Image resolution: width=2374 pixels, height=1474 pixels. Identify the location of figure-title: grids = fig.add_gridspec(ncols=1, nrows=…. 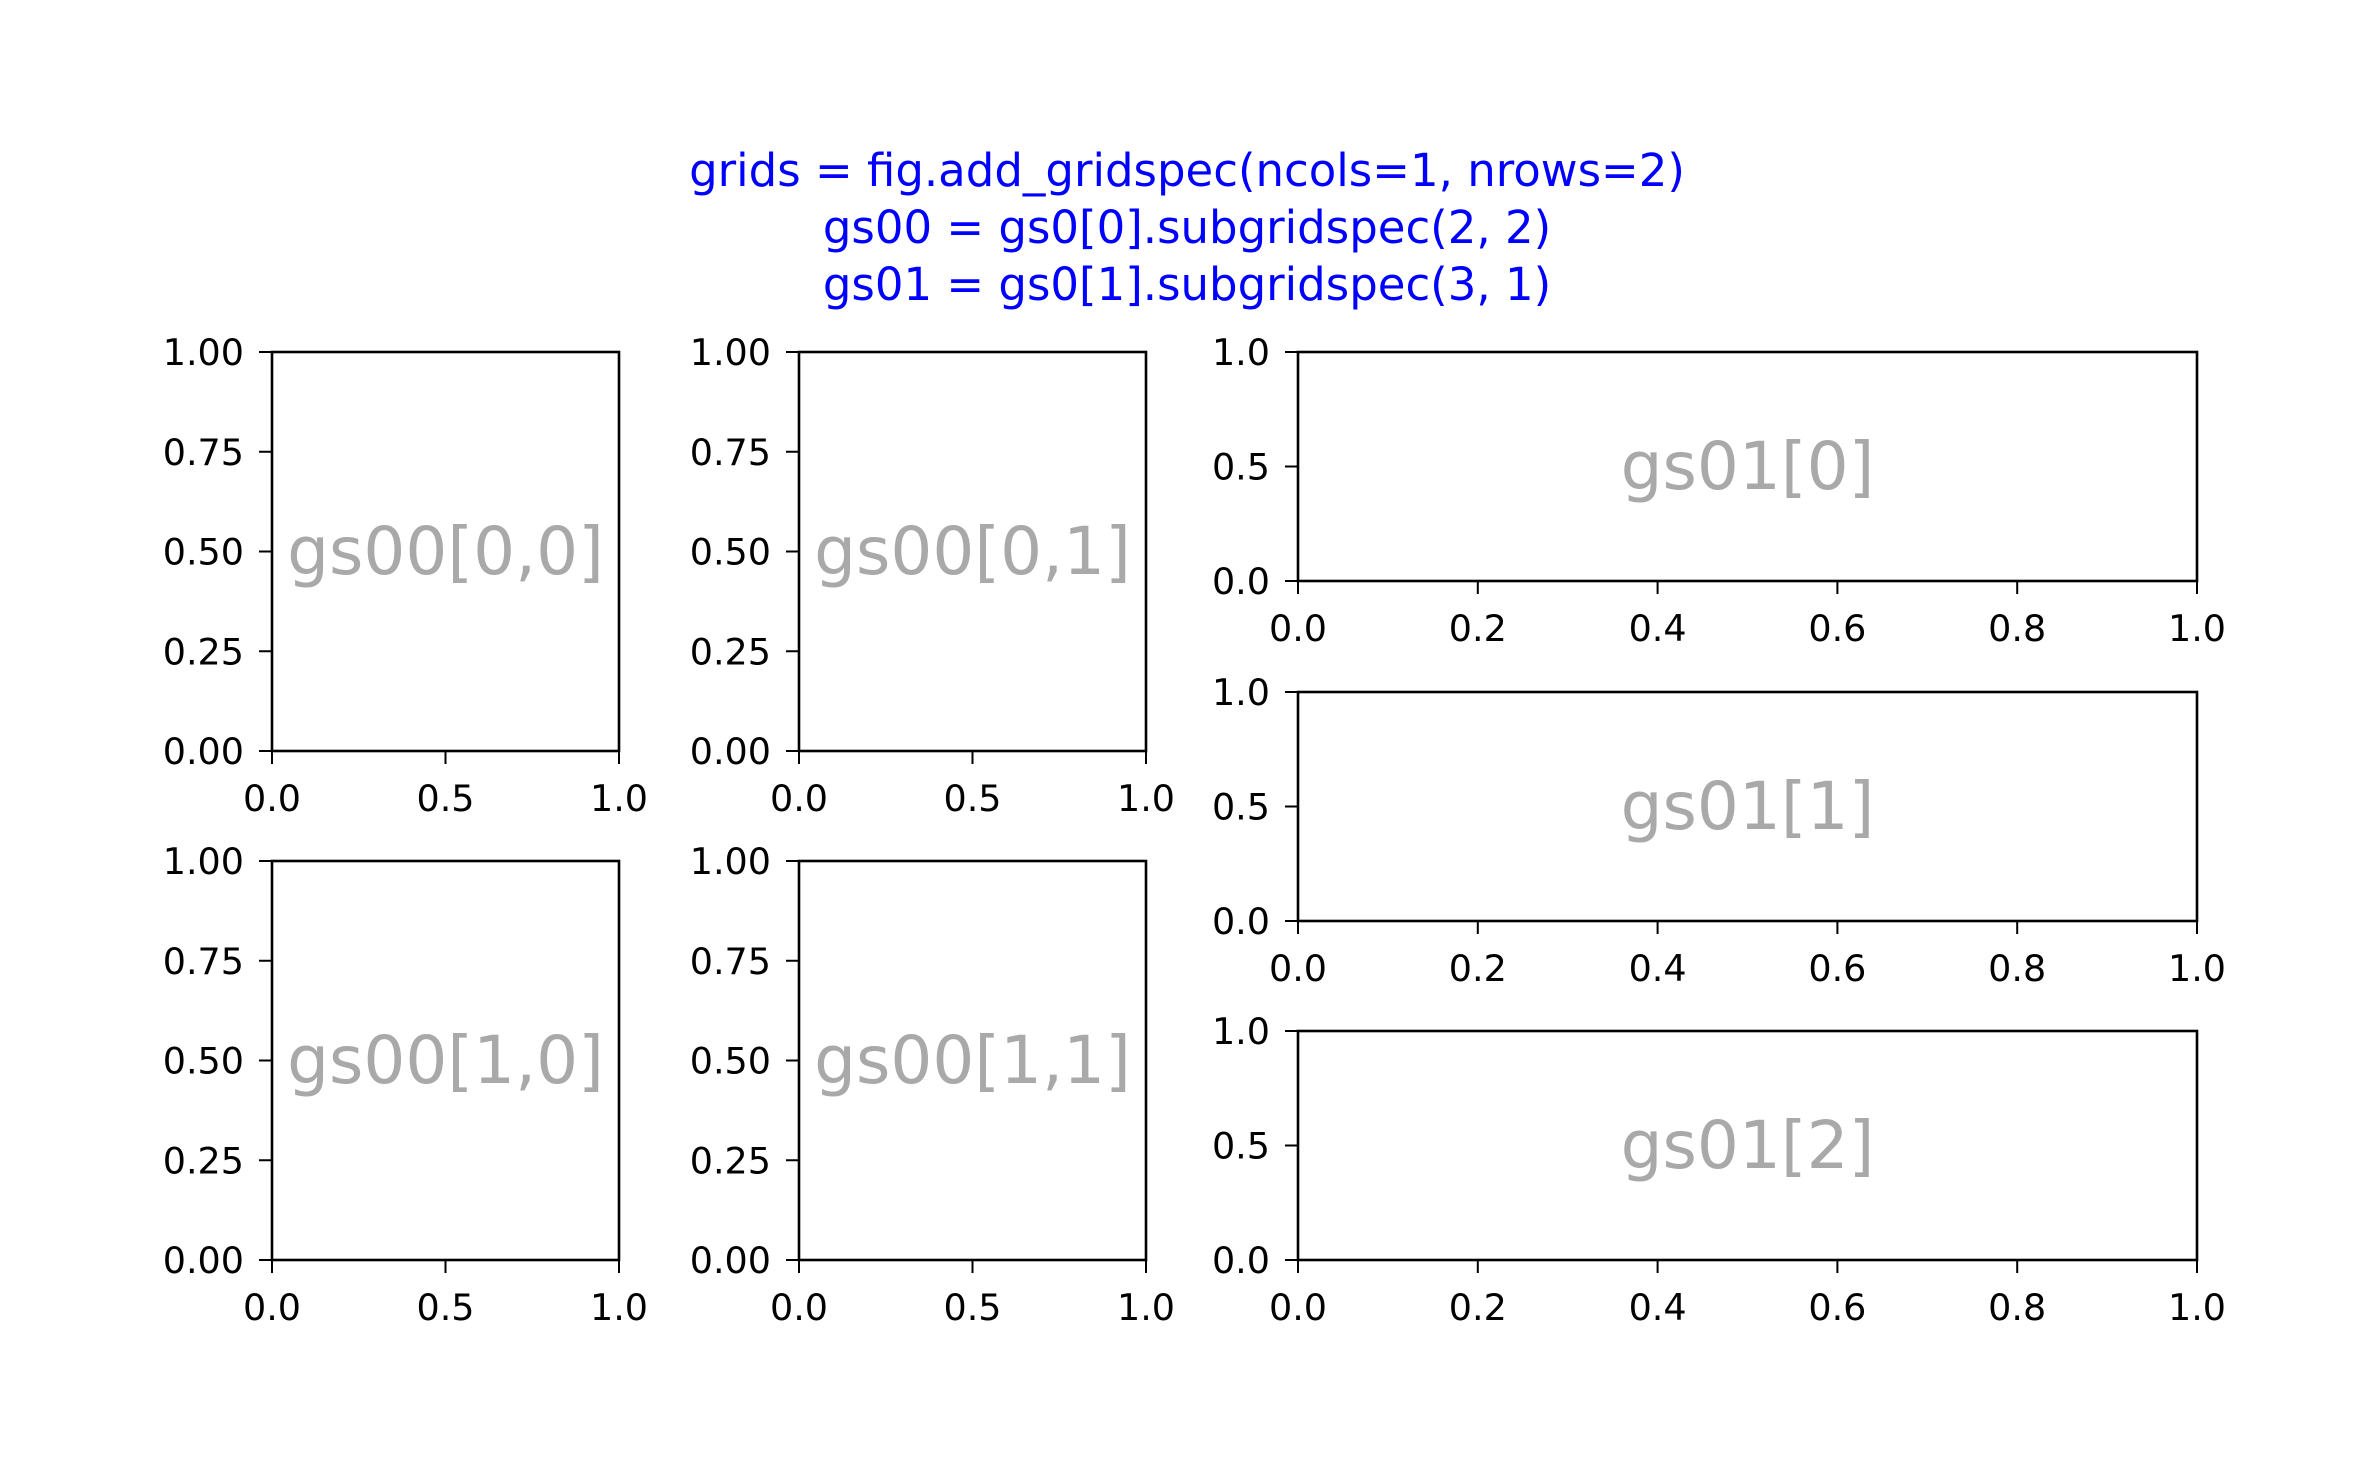
(1187, 227).